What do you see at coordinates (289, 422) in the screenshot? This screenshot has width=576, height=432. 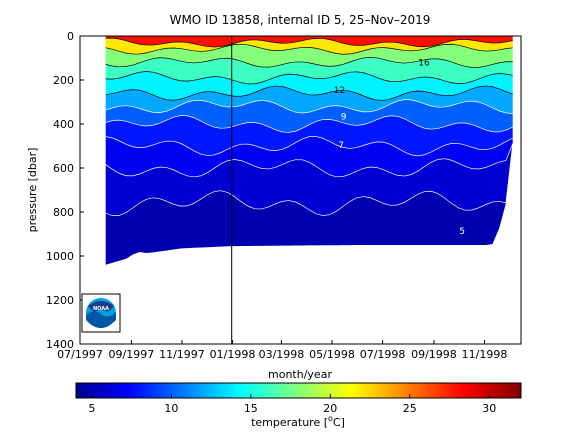 I see `colorbar-label-text: temperature [` at bounding box center [289, 422].